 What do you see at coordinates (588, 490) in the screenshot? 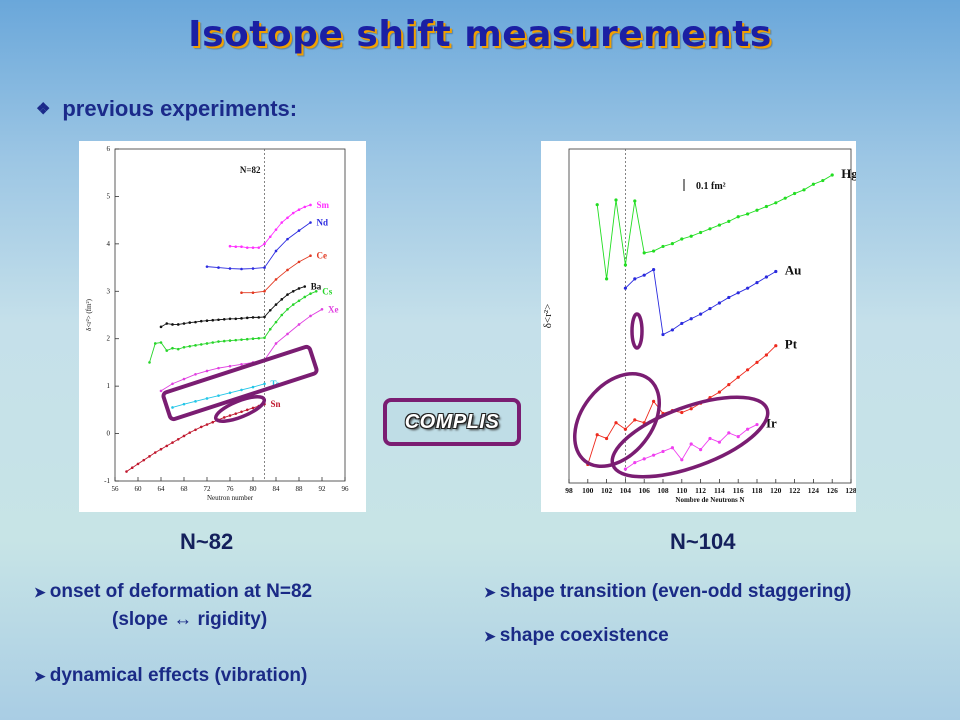
I see `x-tick-label: 100` at bounding box center [588, 490].